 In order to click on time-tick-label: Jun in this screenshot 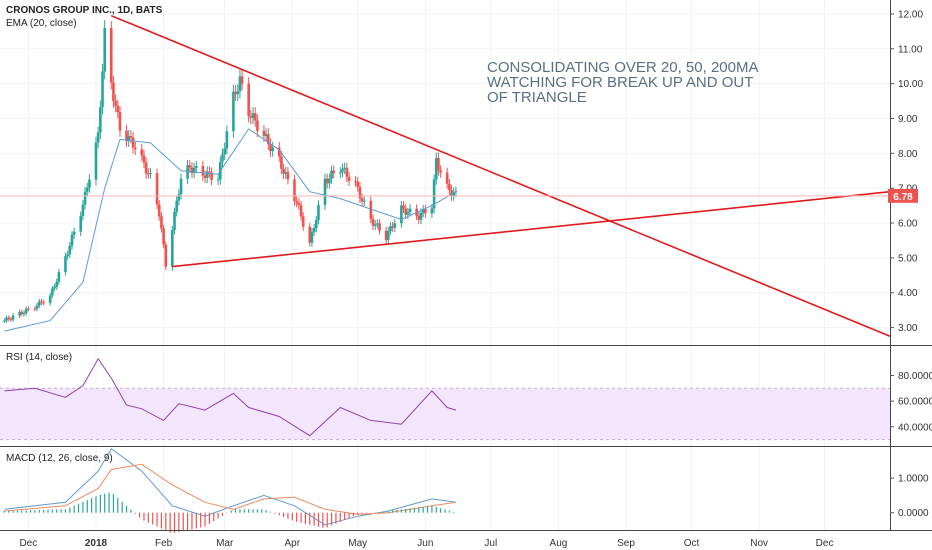, I will do `click(425, 543)`.